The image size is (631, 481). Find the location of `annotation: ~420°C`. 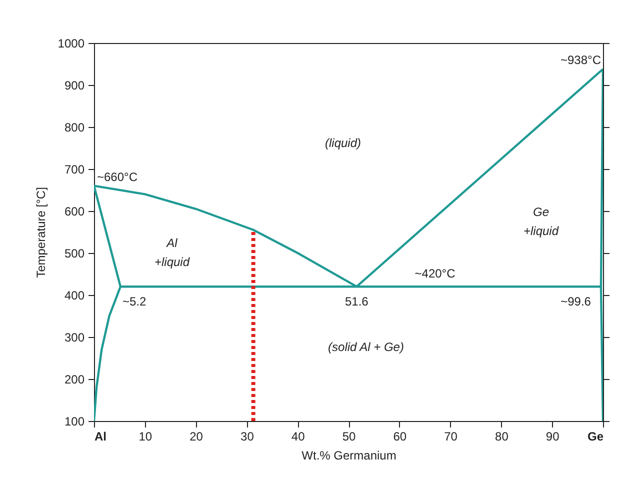

annotation: ~420°C is located at coordinates (435, 273).